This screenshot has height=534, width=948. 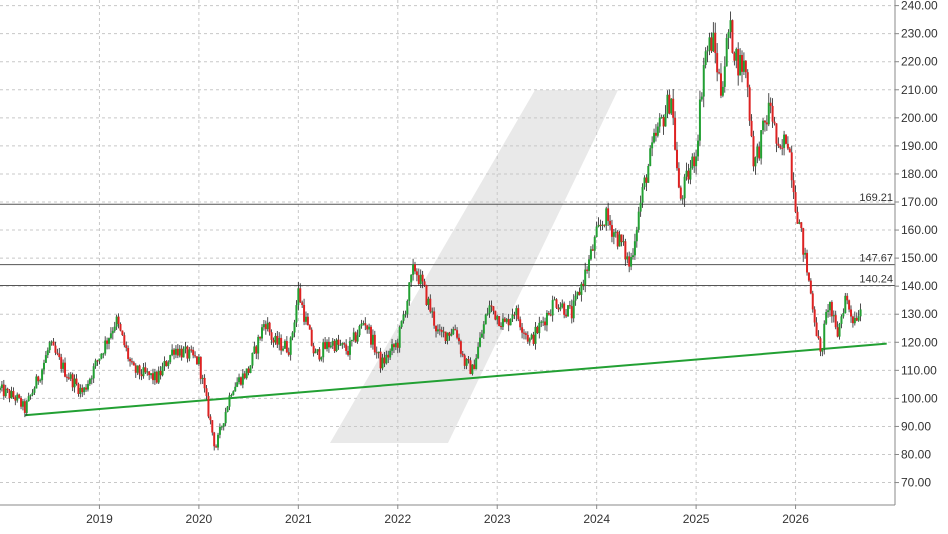 I want to click on x-tick-label: 2020, so click(x=199, y=519).